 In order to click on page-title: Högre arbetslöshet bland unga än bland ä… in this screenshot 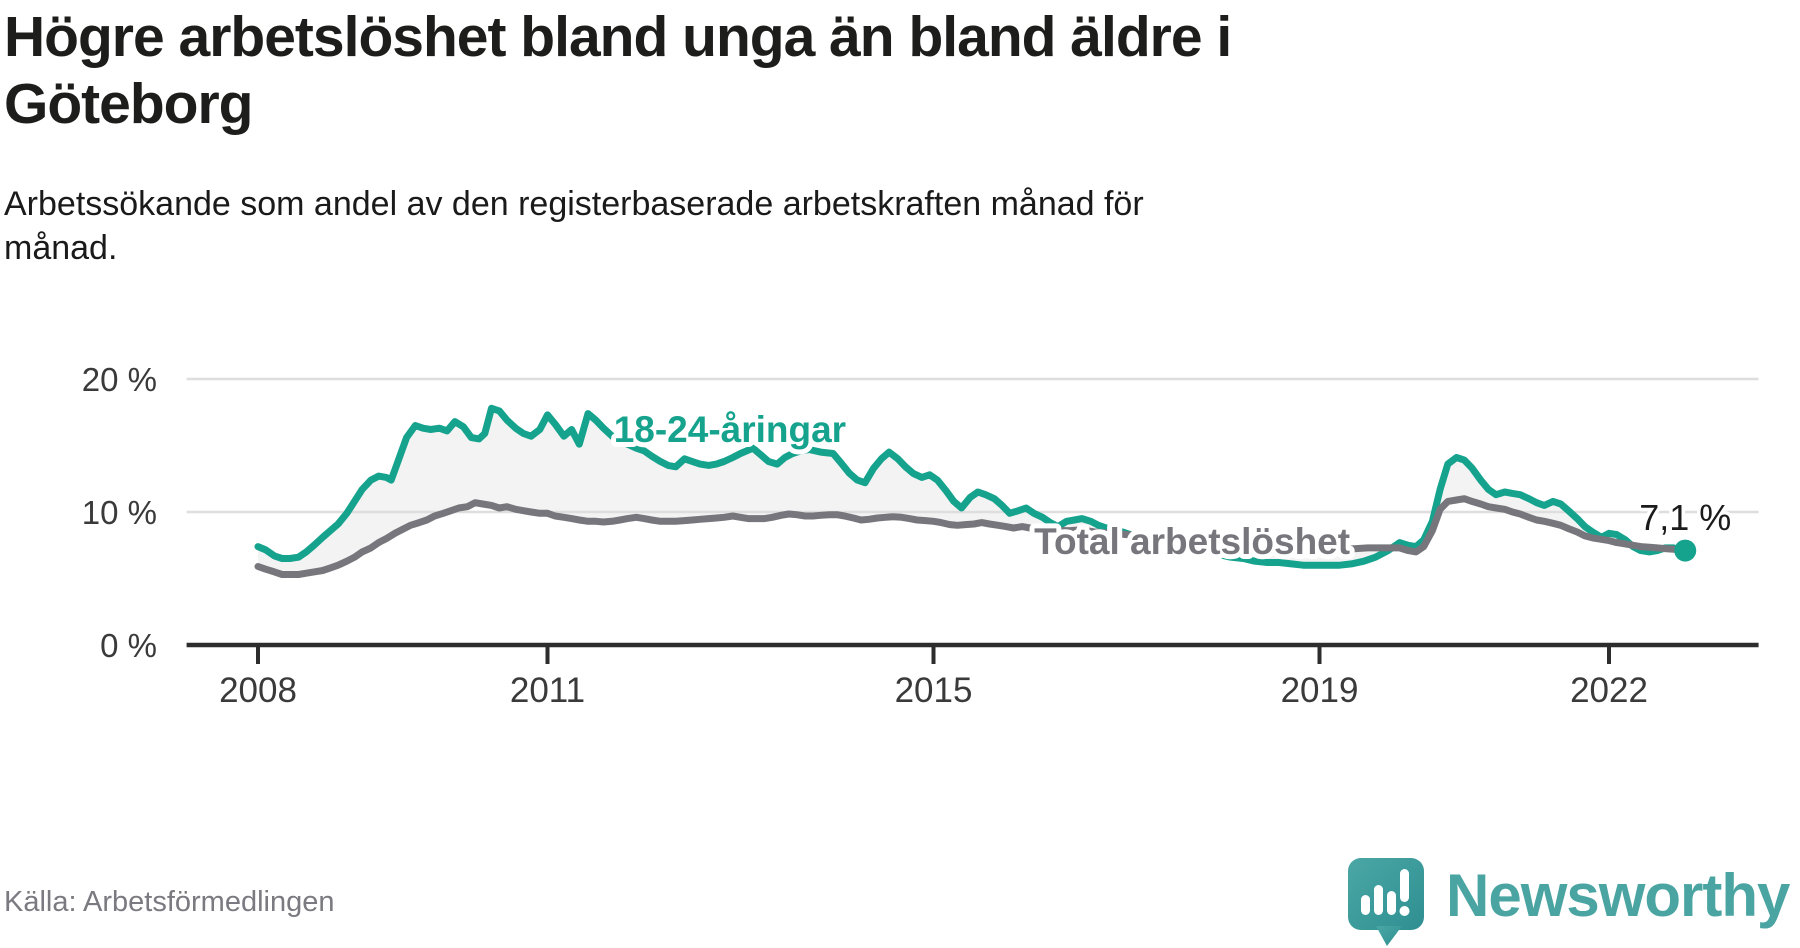, I will do `click(814, 71)`.